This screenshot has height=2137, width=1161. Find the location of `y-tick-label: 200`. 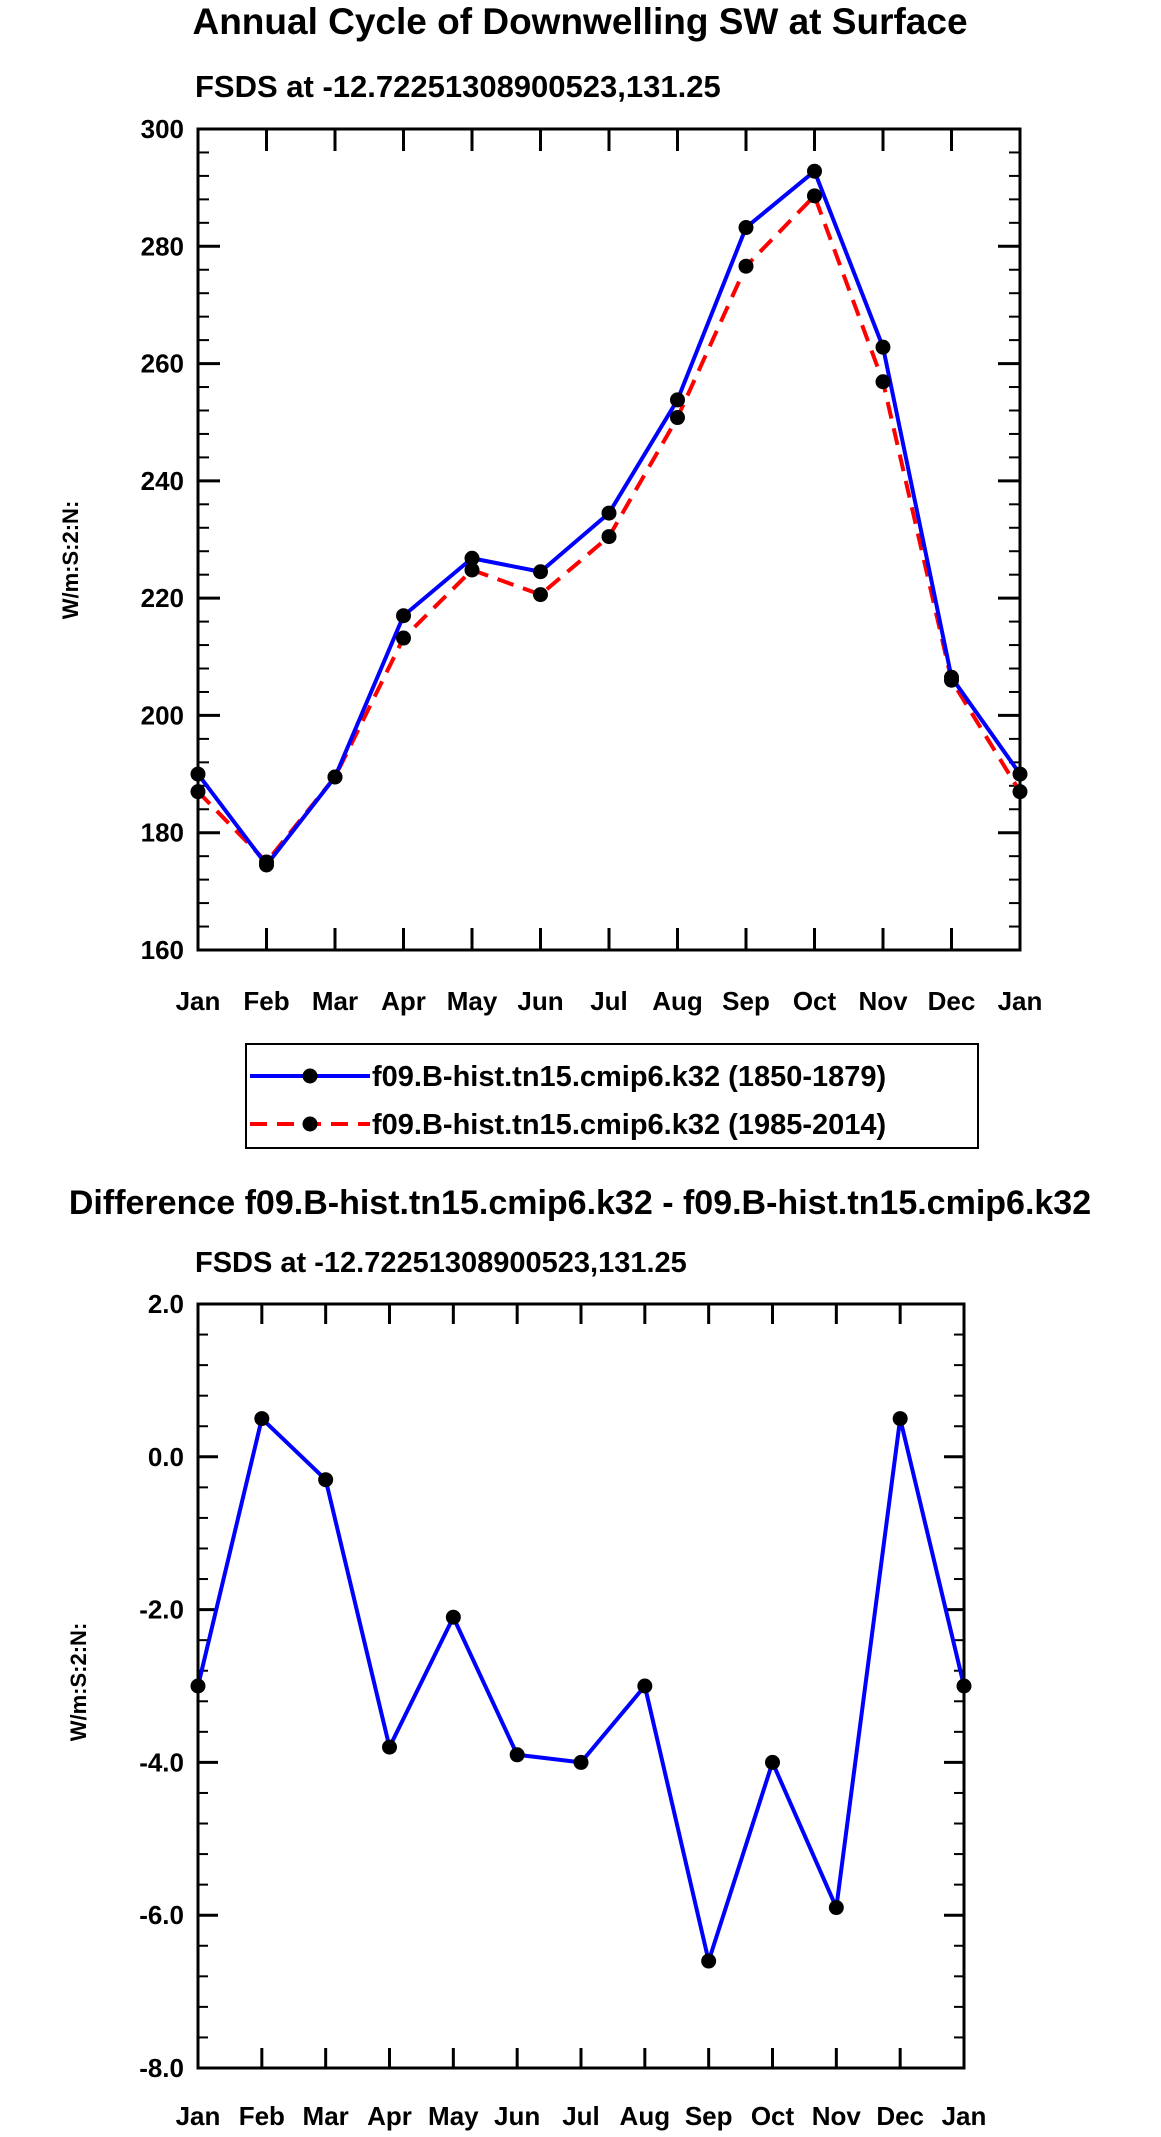

y-tick-label: 200 is located at coordinates (162, 715).